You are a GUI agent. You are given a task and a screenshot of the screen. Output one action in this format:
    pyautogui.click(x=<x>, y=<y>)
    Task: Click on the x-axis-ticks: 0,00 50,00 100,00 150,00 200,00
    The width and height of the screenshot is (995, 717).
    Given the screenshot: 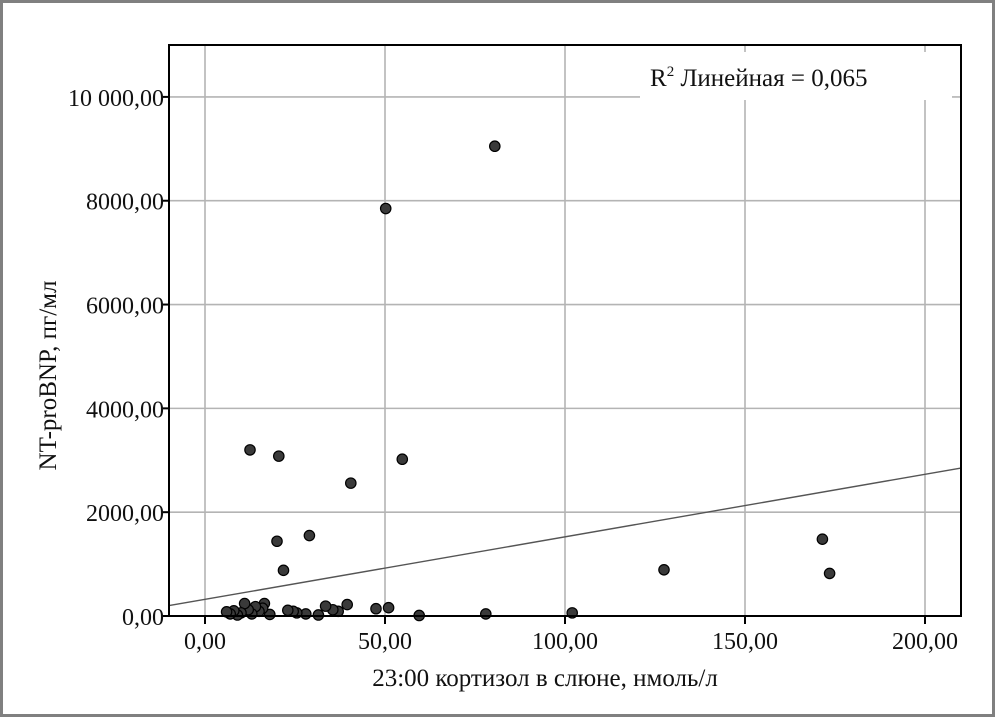 What is the action you would take?
    pyautogui.click(x=571, y=635)
    